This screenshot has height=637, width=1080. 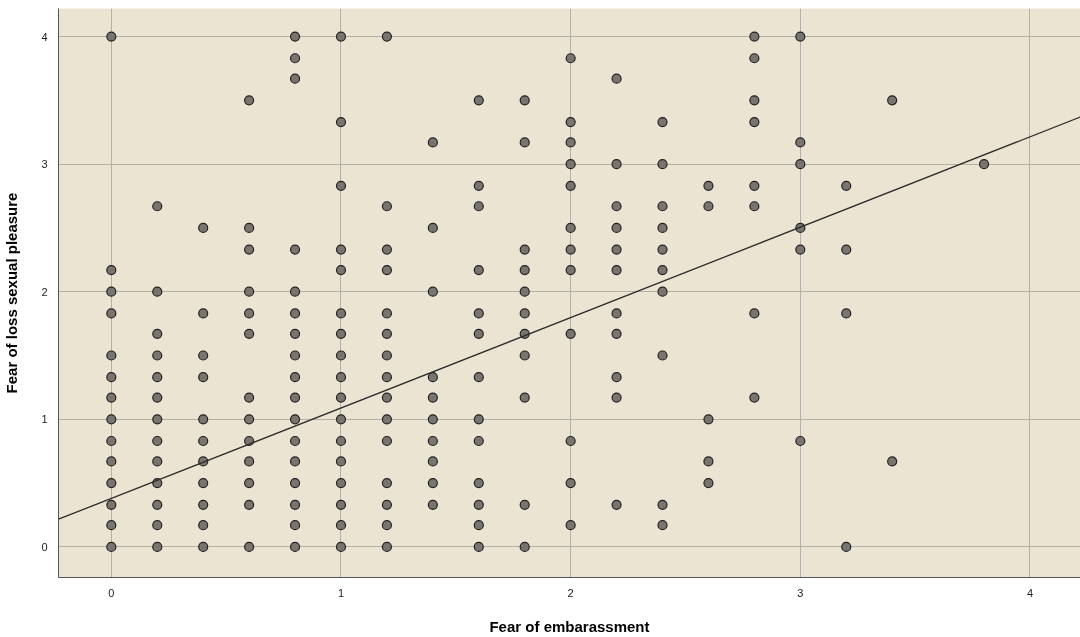 I want to click on x-axis-title: Fear of embarassment, so click(x=569, y=626).